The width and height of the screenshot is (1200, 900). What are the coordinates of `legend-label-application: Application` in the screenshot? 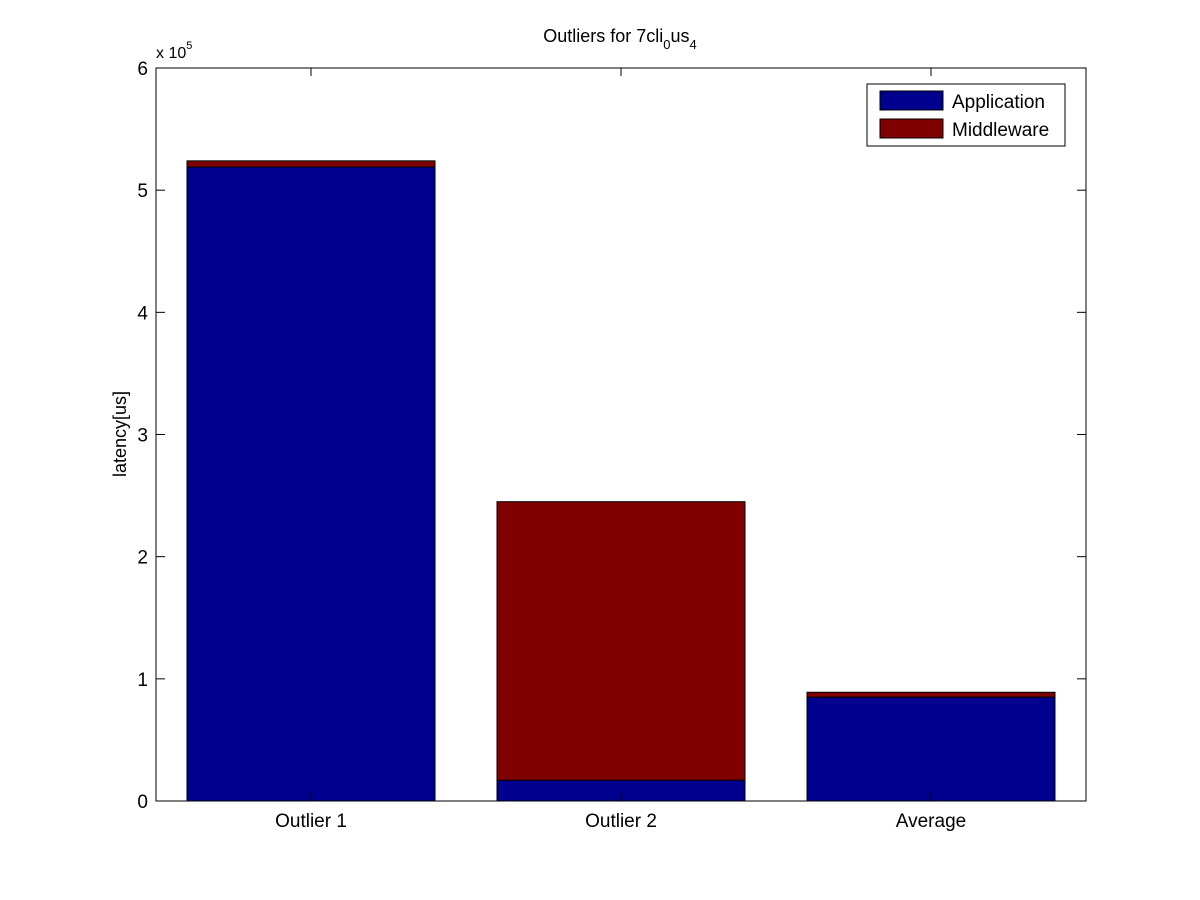 It's located at (998, 102).